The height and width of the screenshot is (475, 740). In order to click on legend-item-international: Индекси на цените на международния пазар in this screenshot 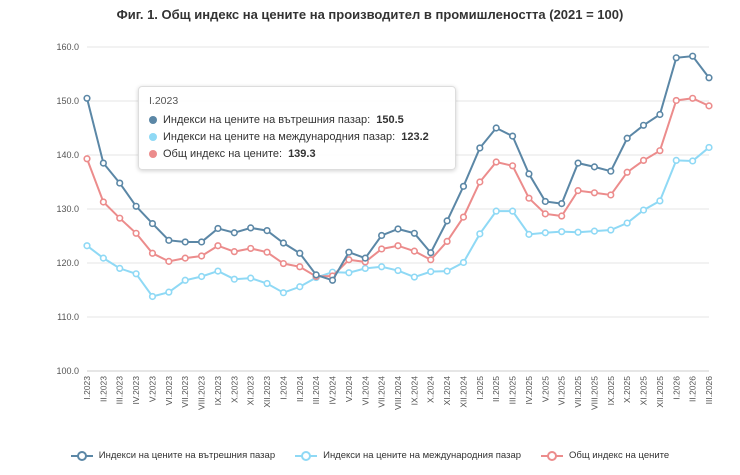, I will do `click(408, 455)`.